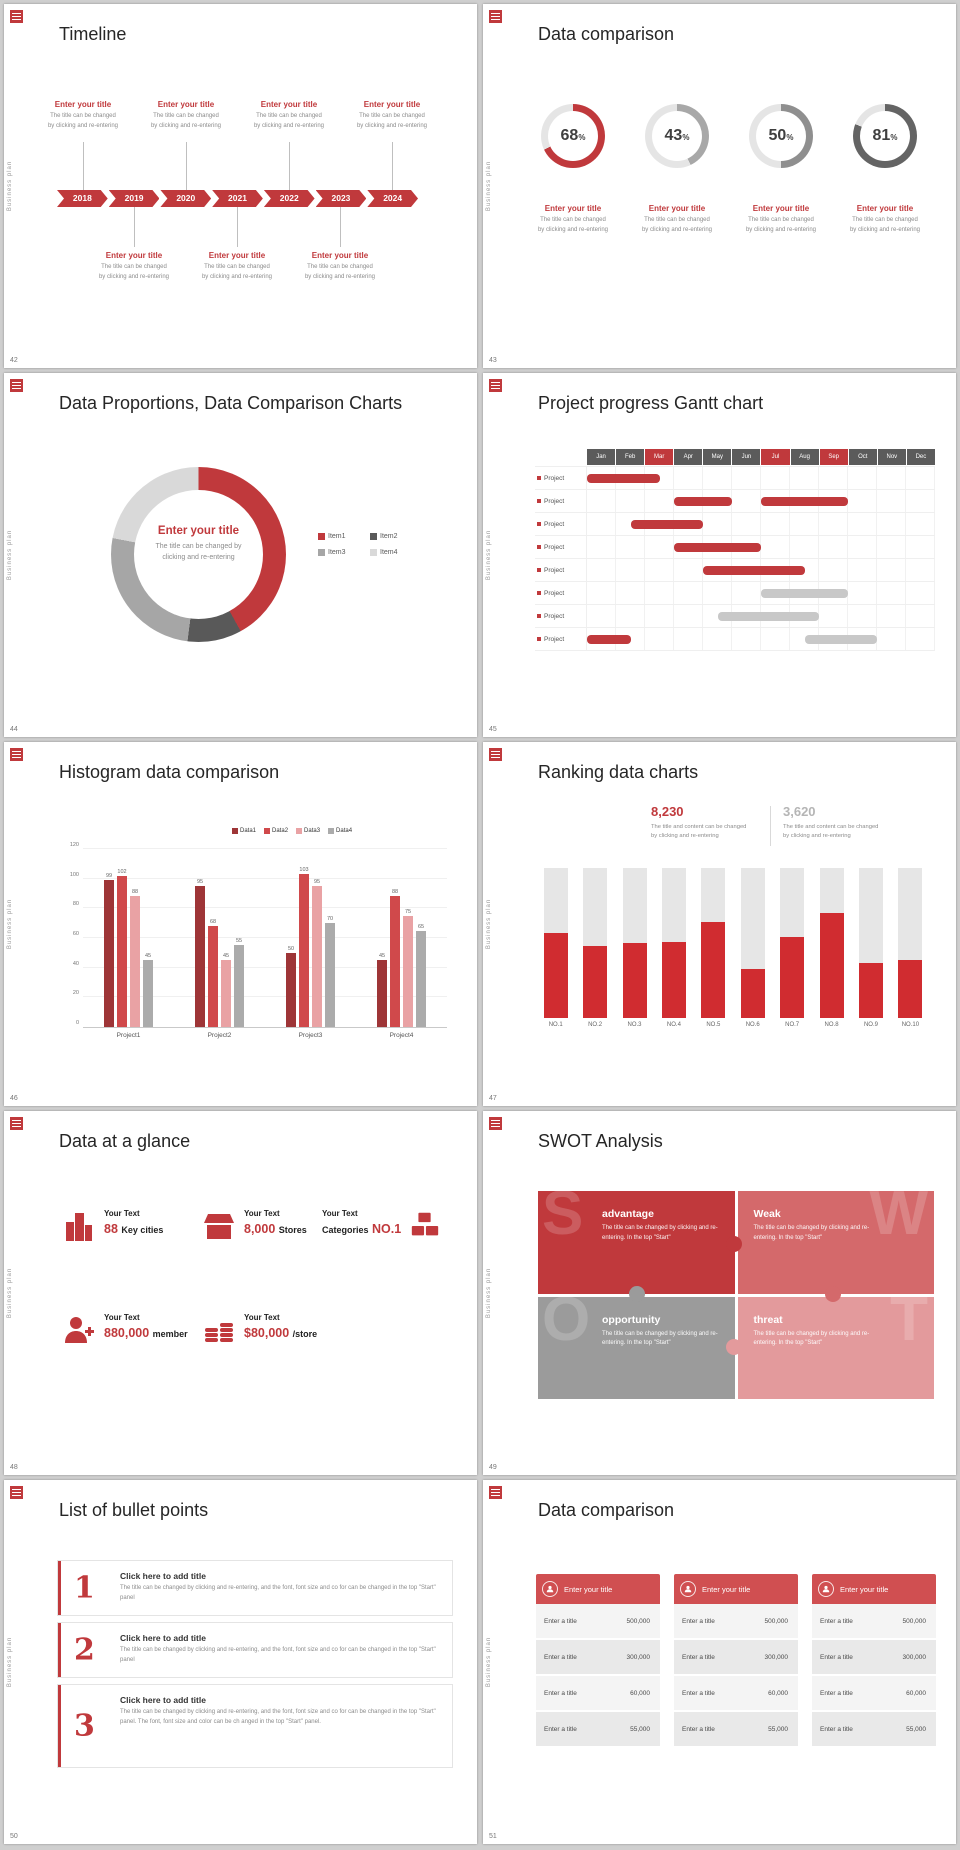 This screenshot has width=960, height=1850. What do you see at coordinates (125, 1330) in the screenshot?
I see `stat-item: Your Text 880,000 member` at bounding box center [125, 1330].